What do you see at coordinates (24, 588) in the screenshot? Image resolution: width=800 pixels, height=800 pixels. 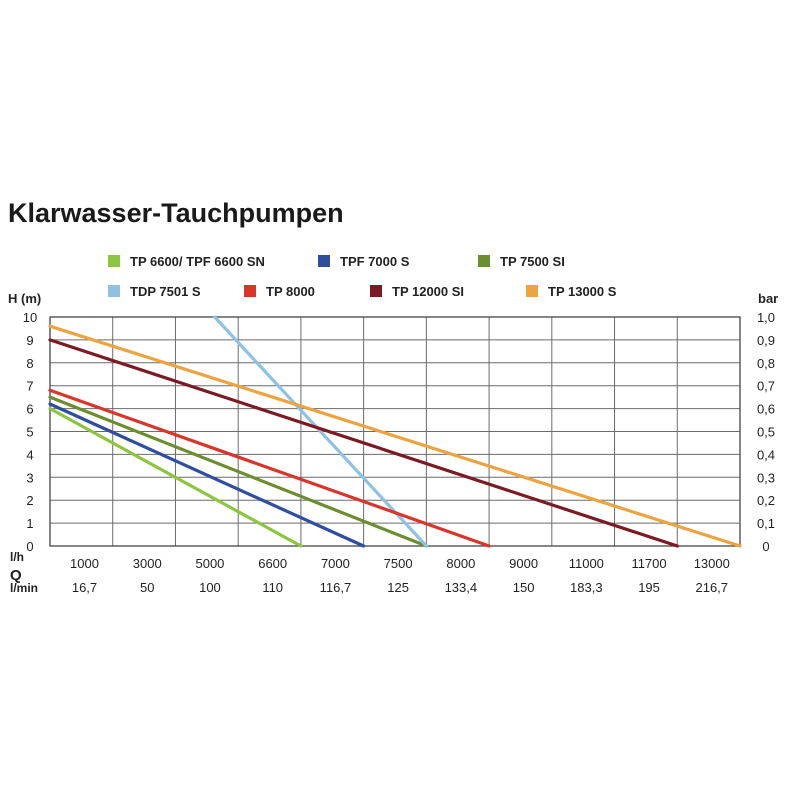 I see `x-unit-lmin: l/min` at bounding box center [24, 588].